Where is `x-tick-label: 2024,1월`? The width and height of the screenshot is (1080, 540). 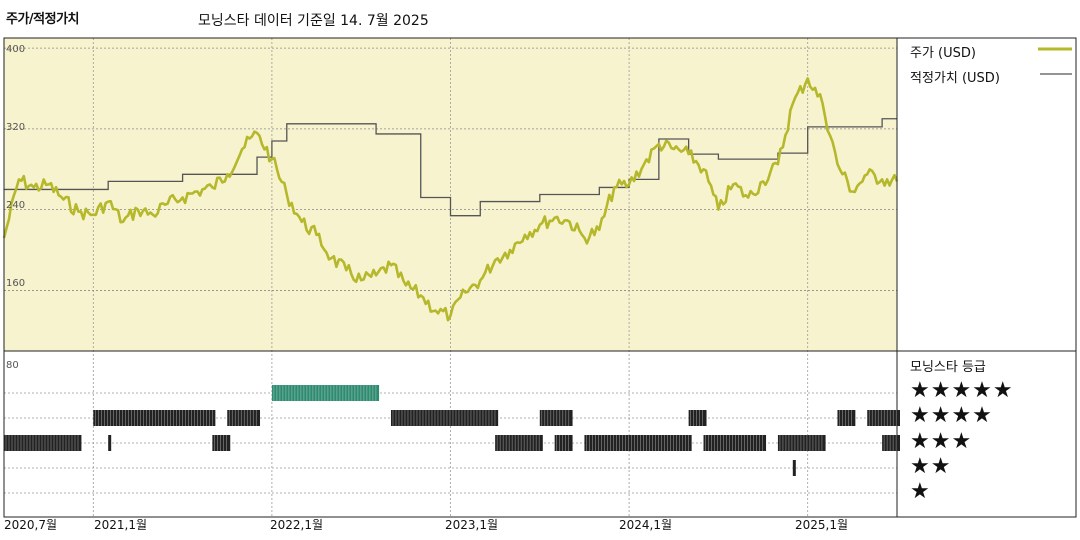
x-tick-label: 2024,1월 is located at coordinates (646, 525).